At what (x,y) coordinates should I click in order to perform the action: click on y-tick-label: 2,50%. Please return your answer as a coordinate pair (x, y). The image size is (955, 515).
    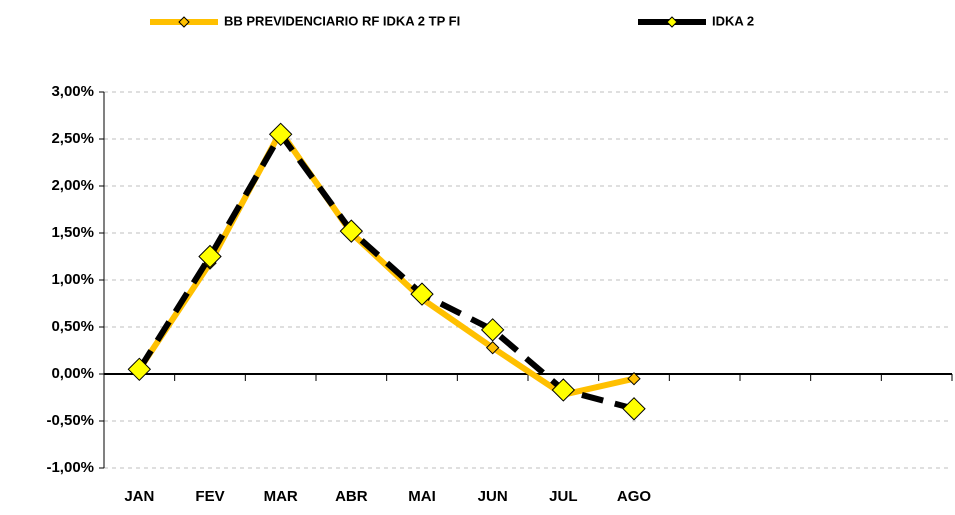
    Looking at the image, I should click on (72, 138).